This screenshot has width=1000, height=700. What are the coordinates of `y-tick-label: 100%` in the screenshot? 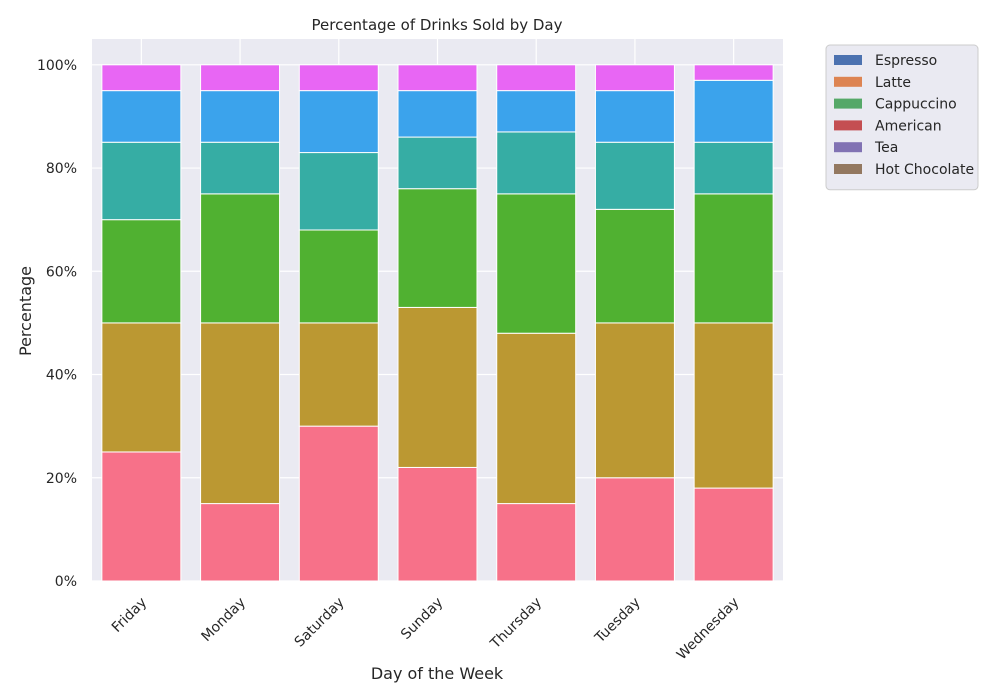 It's located at (57, 66).